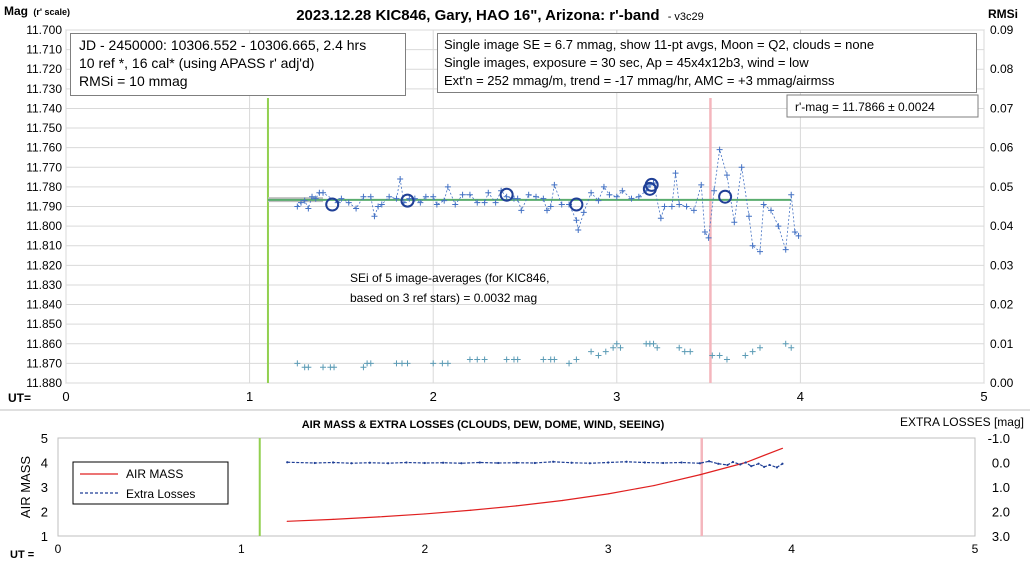  Describe the element at coordinates (44, 363) in the screenshot. I see `top-y-tick-17: 11.870` at that location.